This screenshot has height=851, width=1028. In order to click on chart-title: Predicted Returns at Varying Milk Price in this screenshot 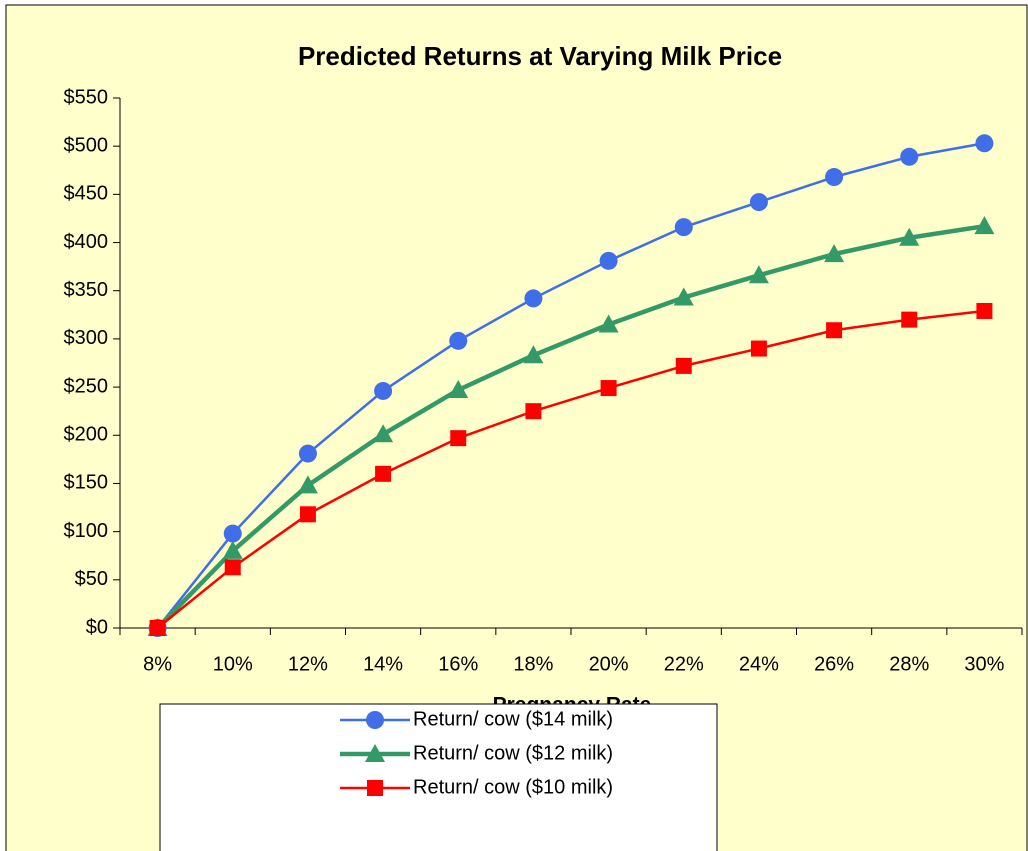, I will do `click(540, 56)`.